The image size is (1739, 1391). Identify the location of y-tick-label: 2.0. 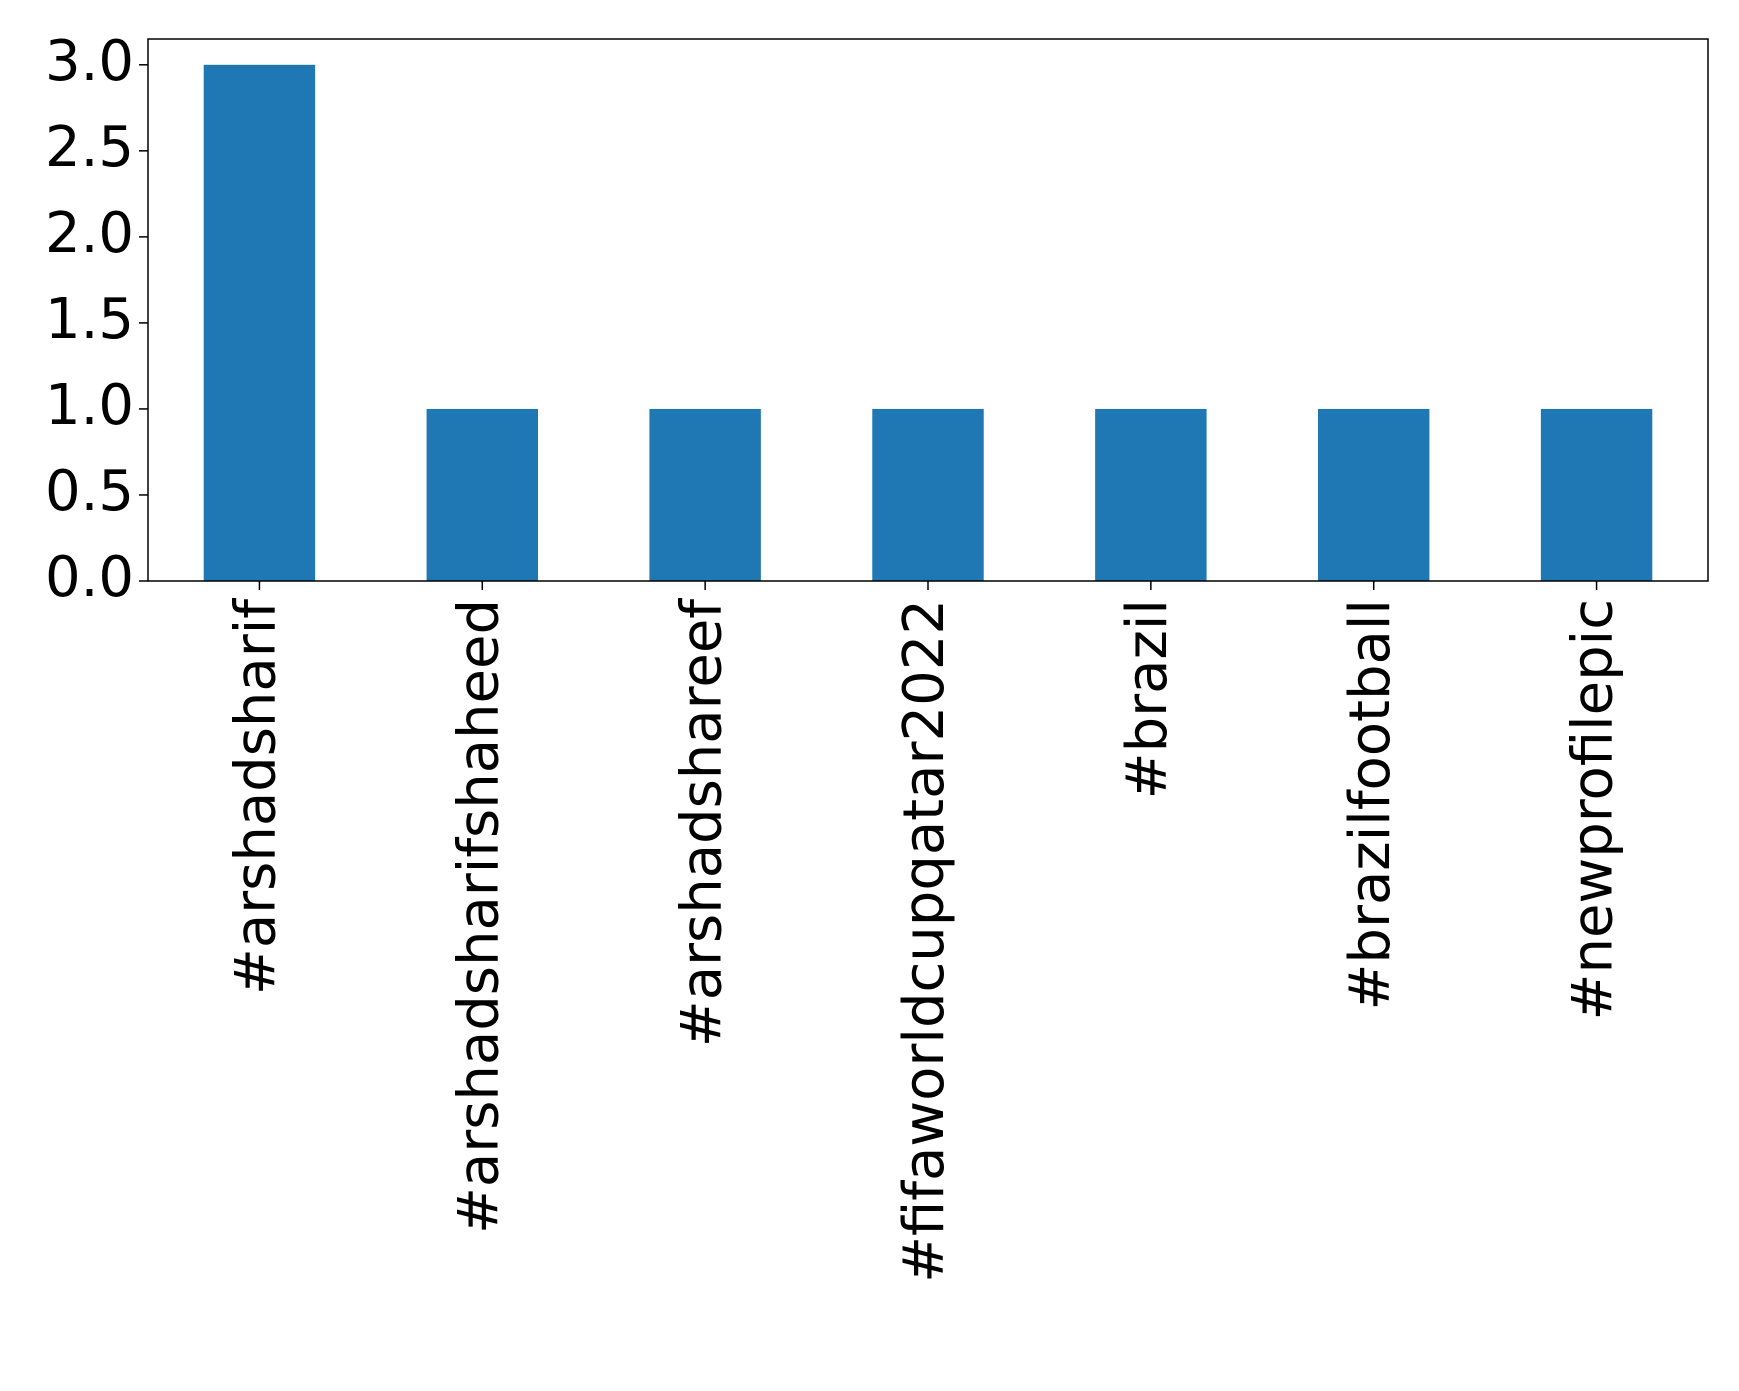
(89, 233).